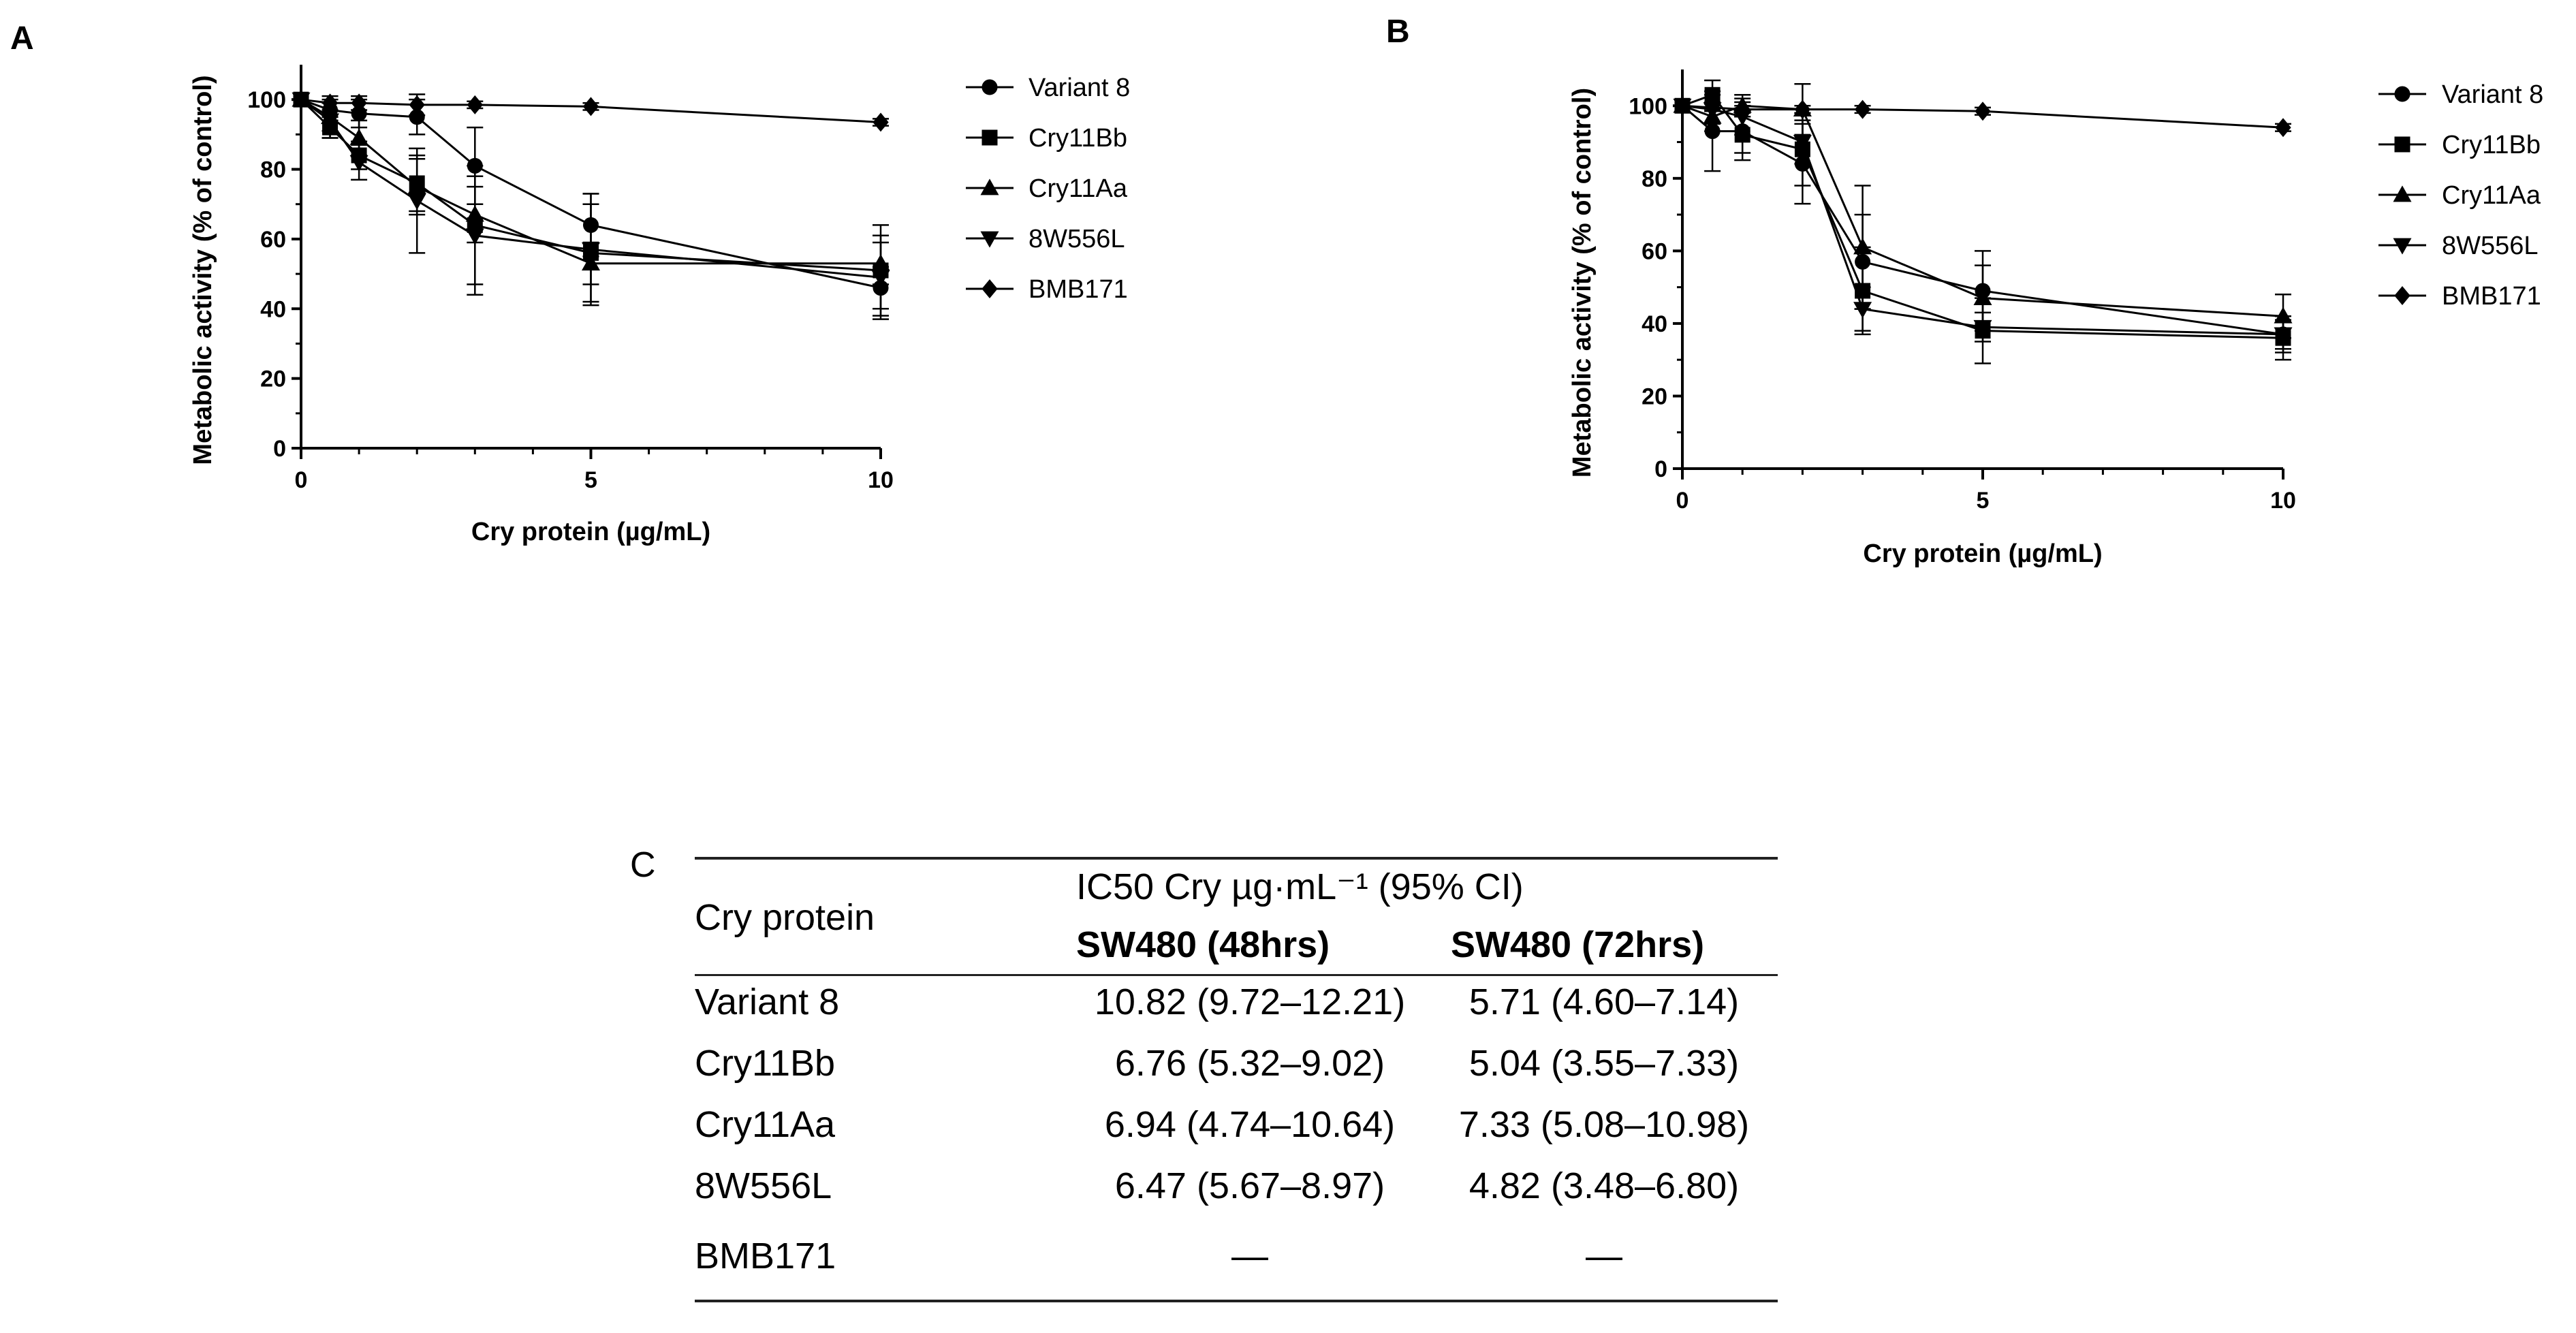 The image size is (2576, 1333). I want to click on table-bottom-rule, so click(1236, 1301).